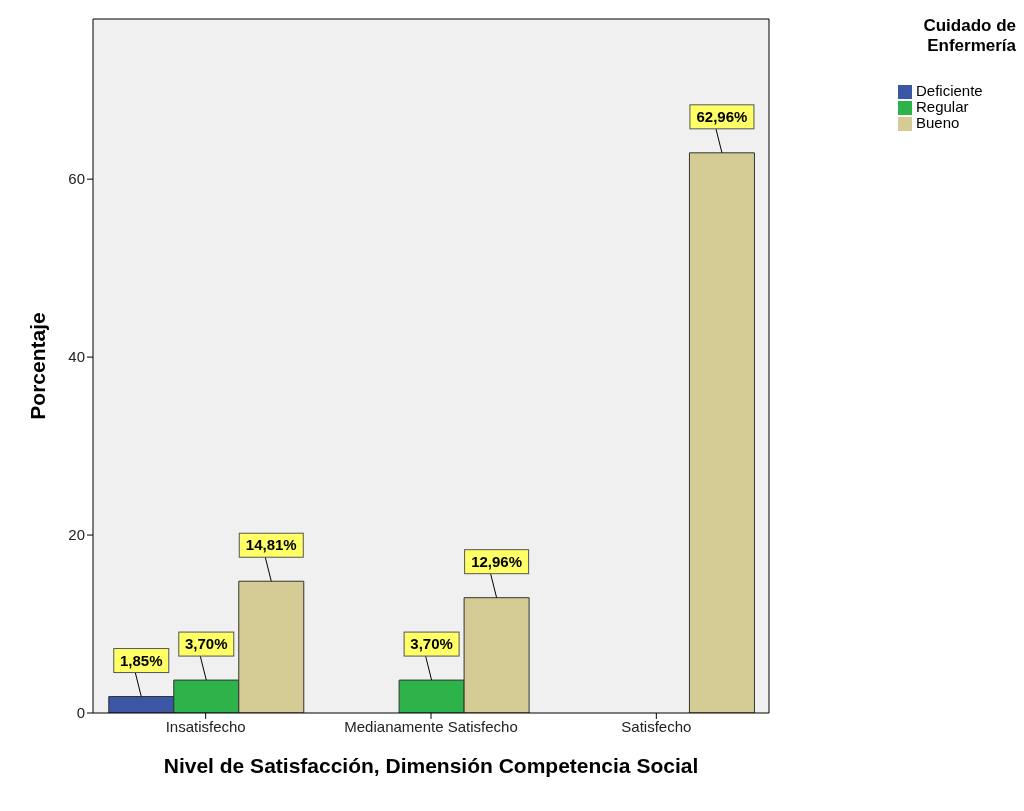  I want to click on bar, so click(721, 432).